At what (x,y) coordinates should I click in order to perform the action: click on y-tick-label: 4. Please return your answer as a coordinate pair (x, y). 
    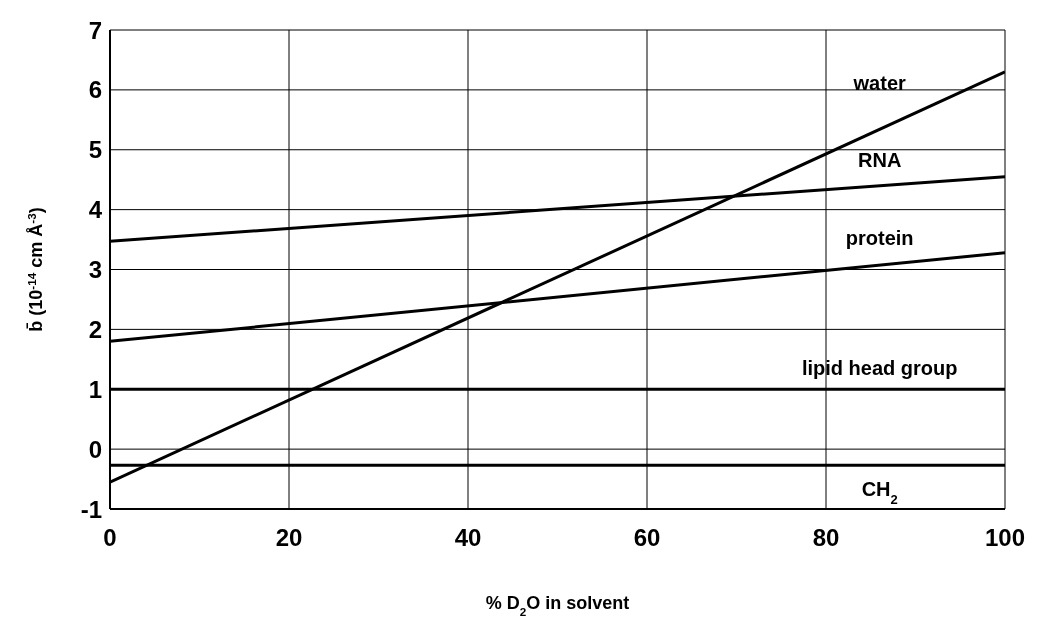
    Looking at the image, I should click on (95, 210).